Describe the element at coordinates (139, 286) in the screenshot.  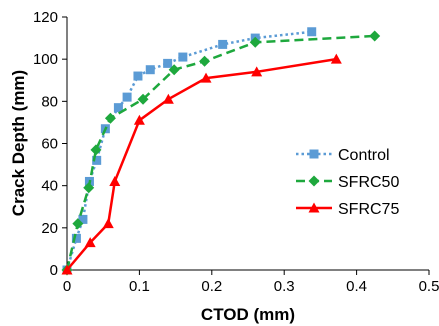
I see `x-tick-label: 0.1` at that location.